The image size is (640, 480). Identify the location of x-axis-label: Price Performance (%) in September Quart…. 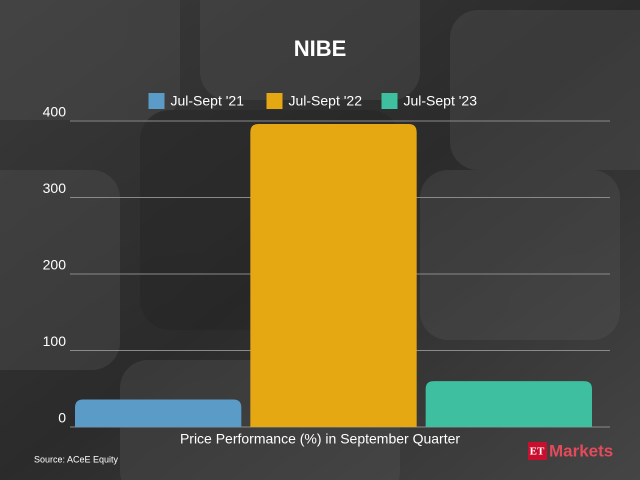
(320, 439).